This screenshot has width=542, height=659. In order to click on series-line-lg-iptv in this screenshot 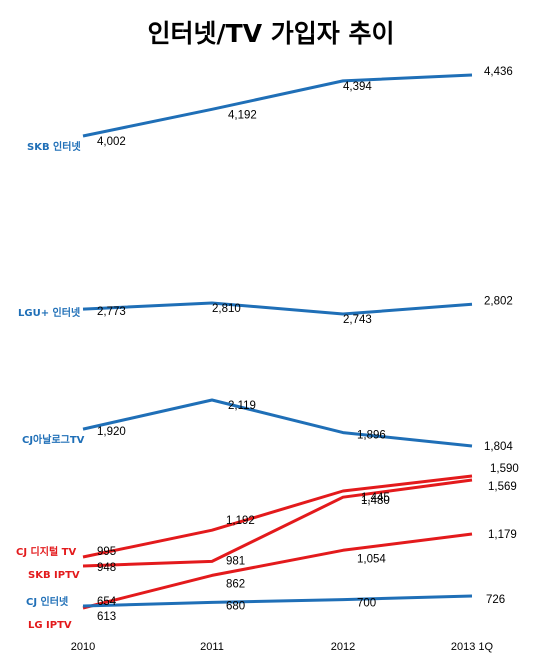, I will do `click(277, 571)`.